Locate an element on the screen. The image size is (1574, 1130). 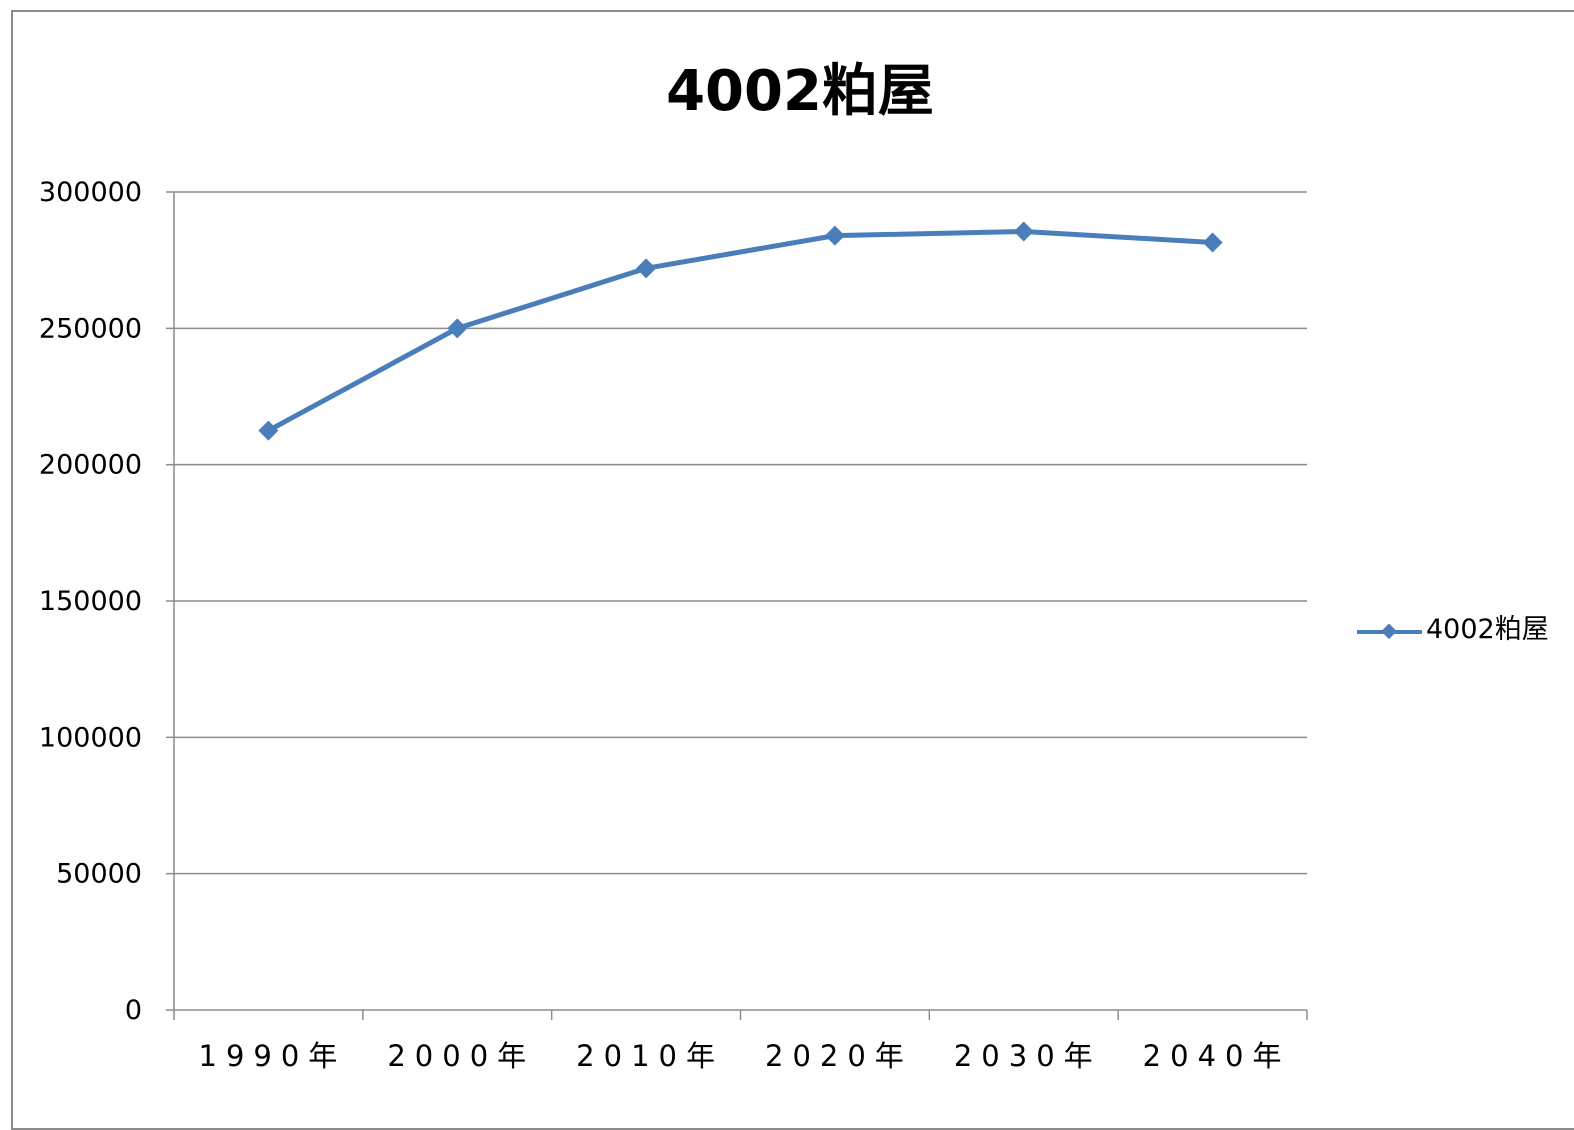
x-tick-label: 1990年 is located at coordinates (273, 1056).